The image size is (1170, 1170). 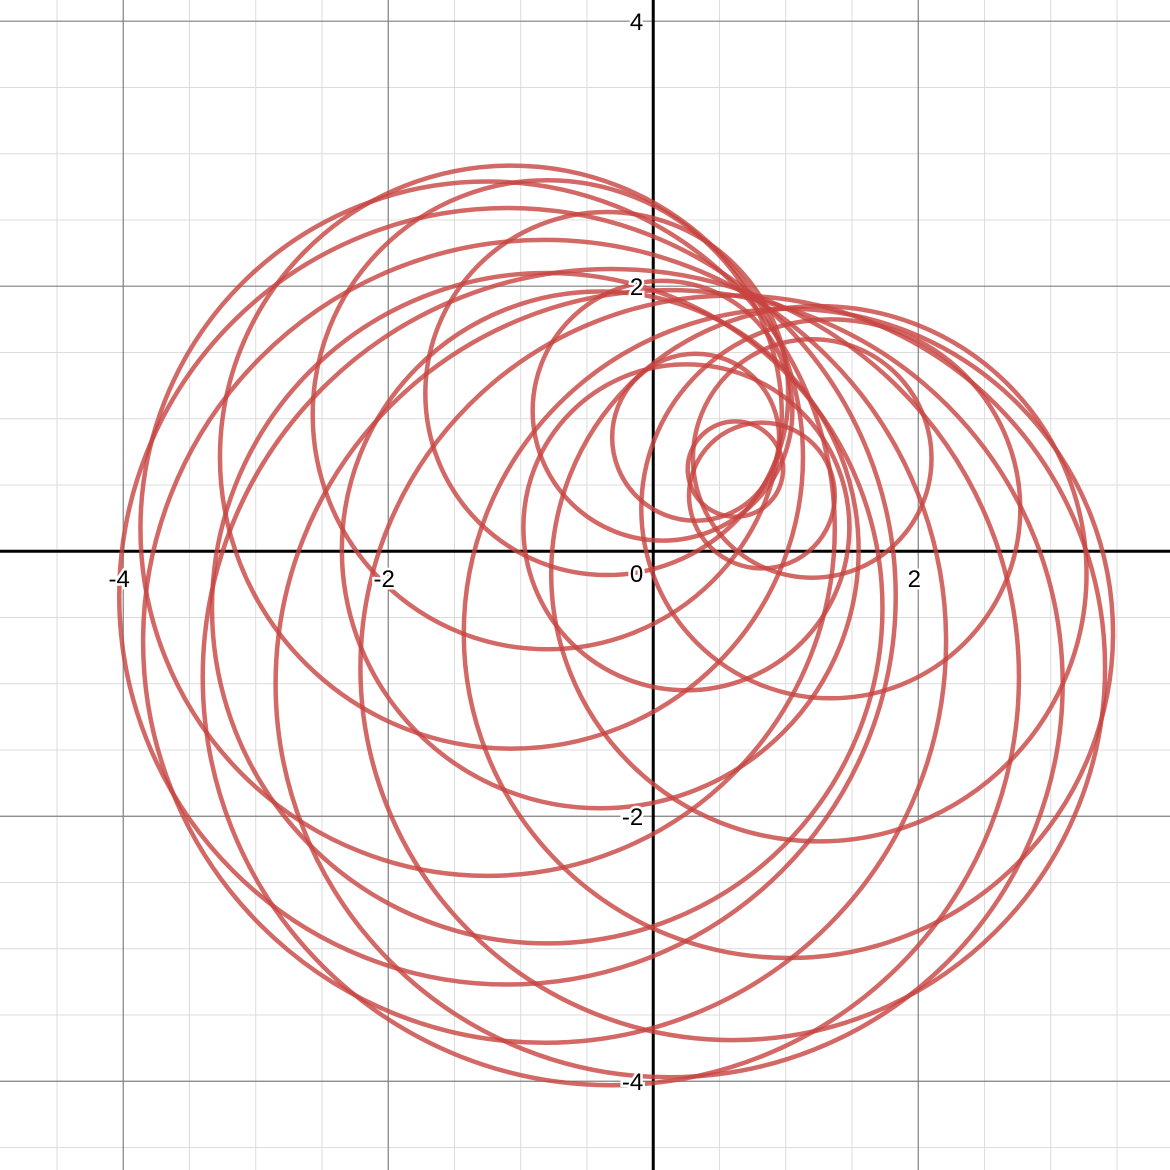 What do you see at coordinates (632, 1082) in the screenshot?
I see `y-tick-label: -4` at bounding box center [632, 1082].